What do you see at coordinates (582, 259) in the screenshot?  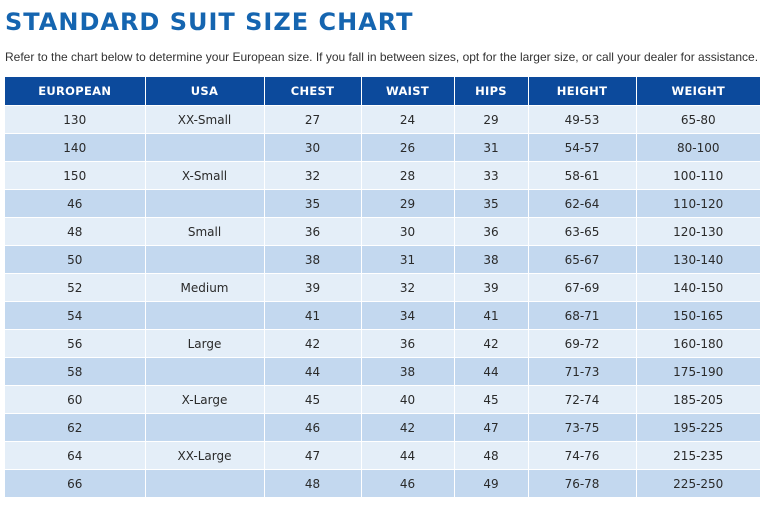 I see `cell-height: 65-67` at bounding box center [582, 259].